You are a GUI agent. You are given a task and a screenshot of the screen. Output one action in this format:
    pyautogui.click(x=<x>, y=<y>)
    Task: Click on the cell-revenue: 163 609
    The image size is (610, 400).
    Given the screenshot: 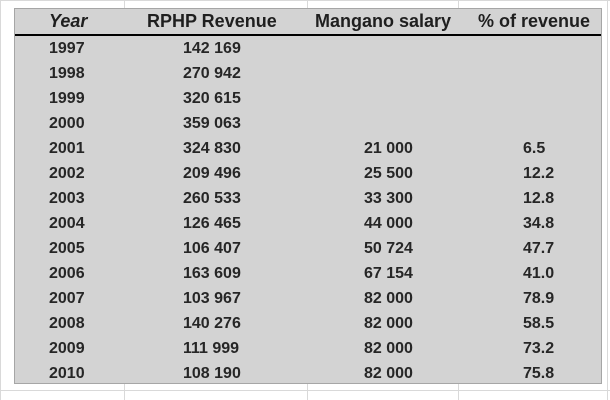 What is the action you would take?
    pyautogui.click(x=212, y=273)
    